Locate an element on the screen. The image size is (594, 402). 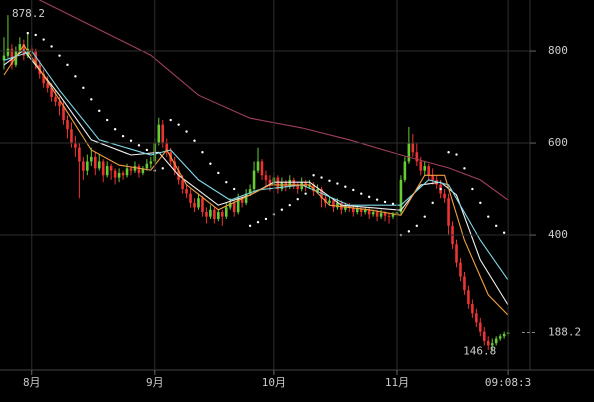
x-tick-label: 10月 is located at coordinates (274, 382).